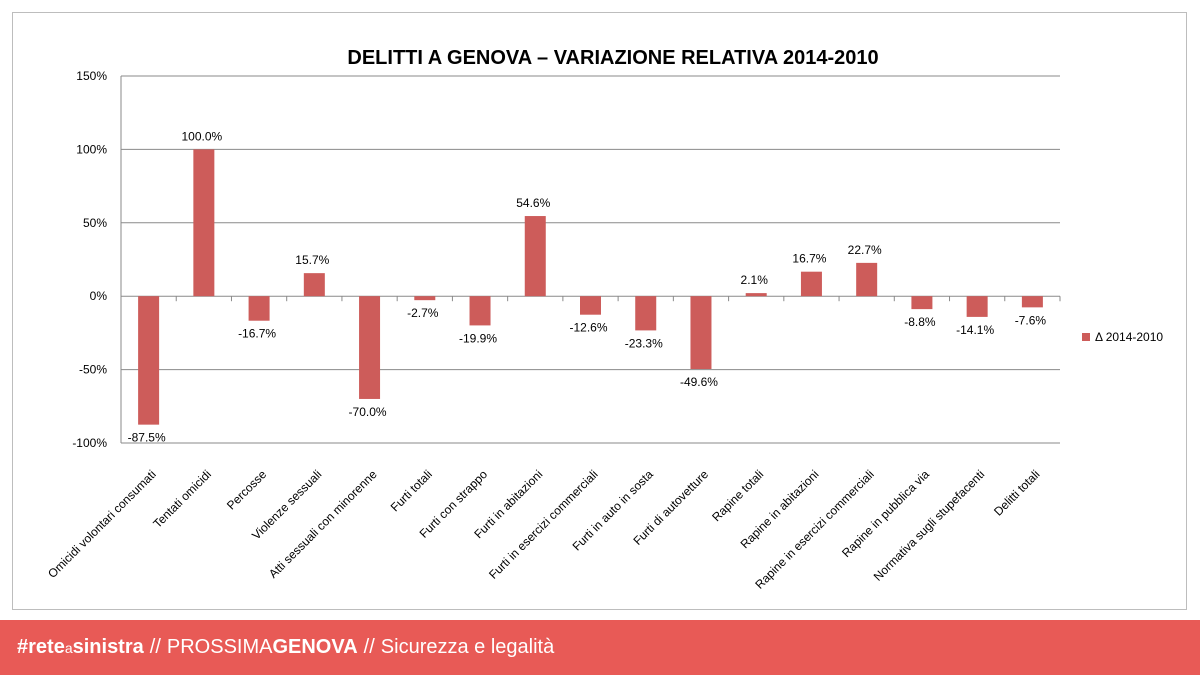 This screenshot has height=675, width=1200. Describe the element at coordinates (368, 412) in the screenshot. I see `data-label: -70.0%` at that location.